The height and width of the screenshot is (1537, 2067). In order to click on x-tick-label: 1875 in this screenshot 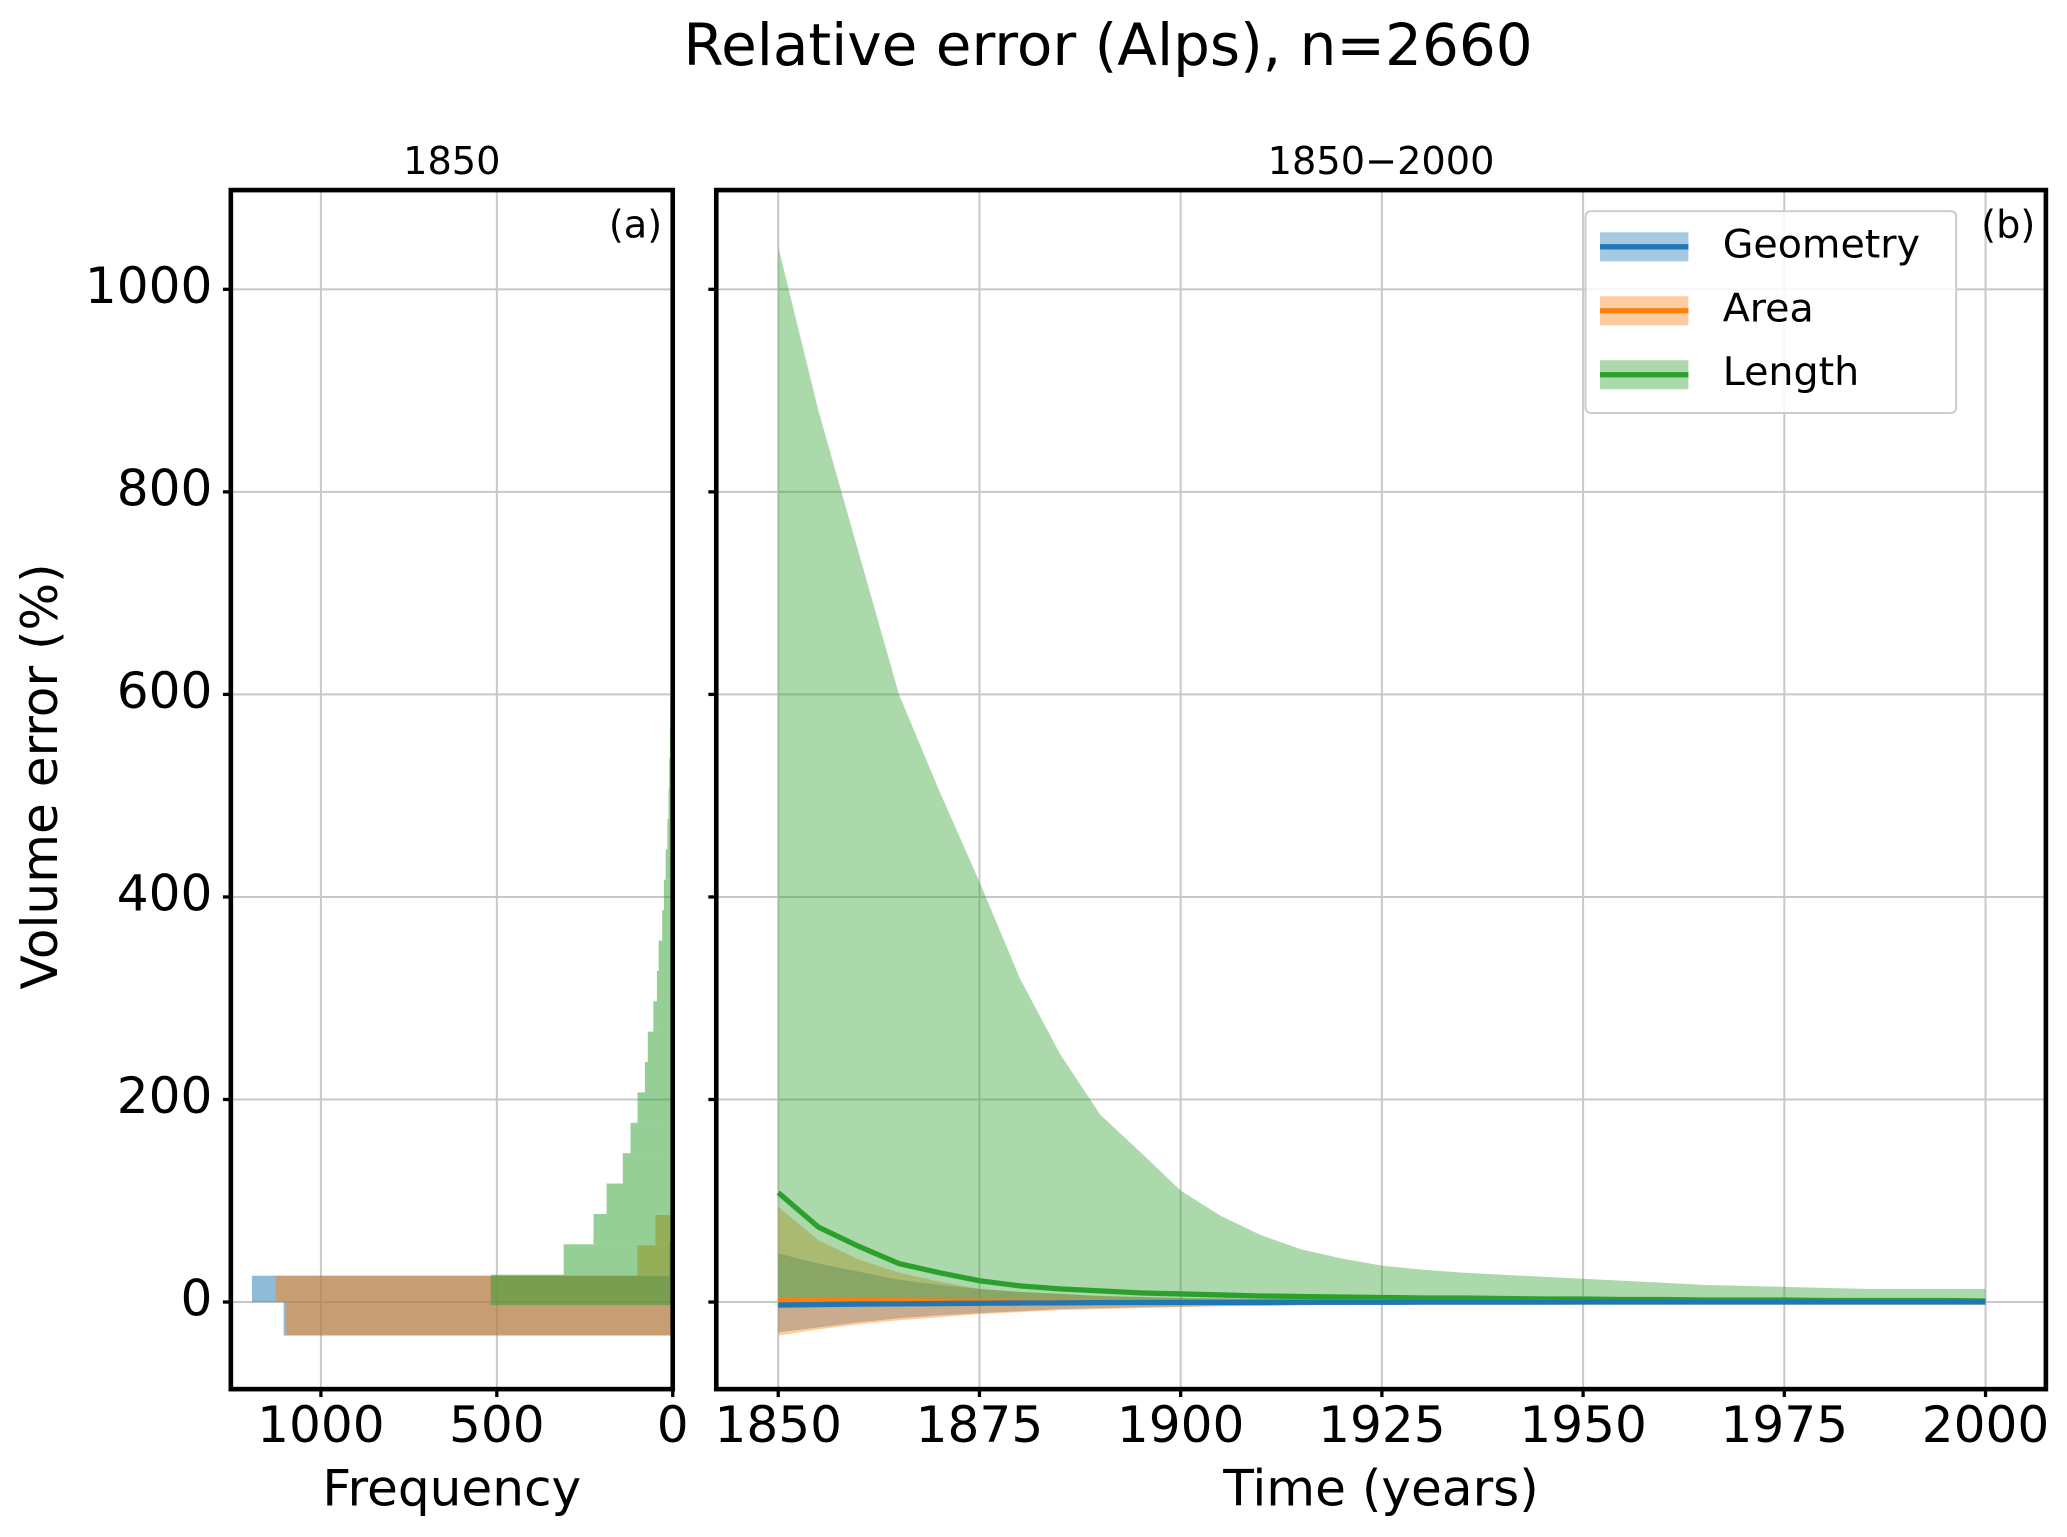, I will do `click(980, 1424)`.